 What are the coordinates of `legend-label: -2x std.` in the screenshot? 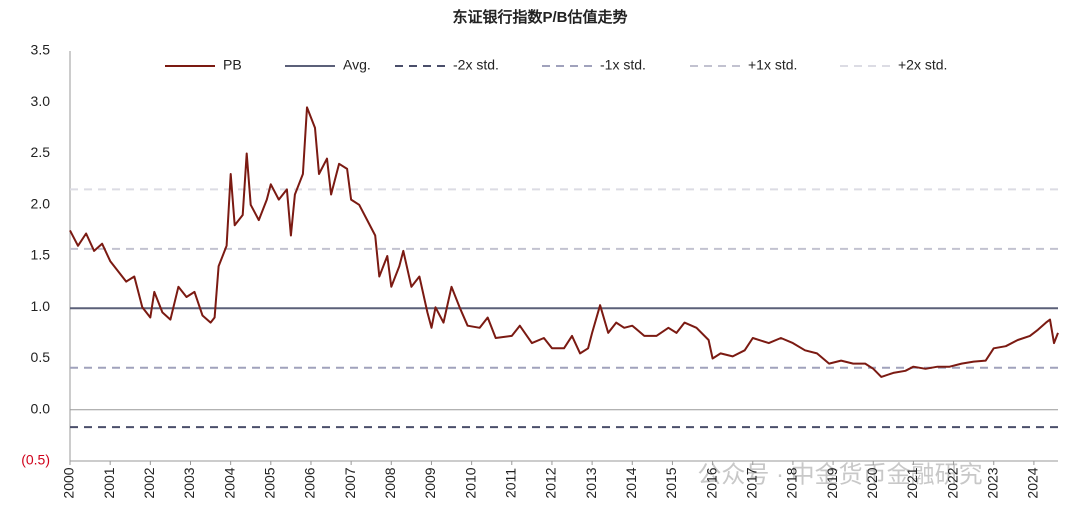 It's located at (476, 65).